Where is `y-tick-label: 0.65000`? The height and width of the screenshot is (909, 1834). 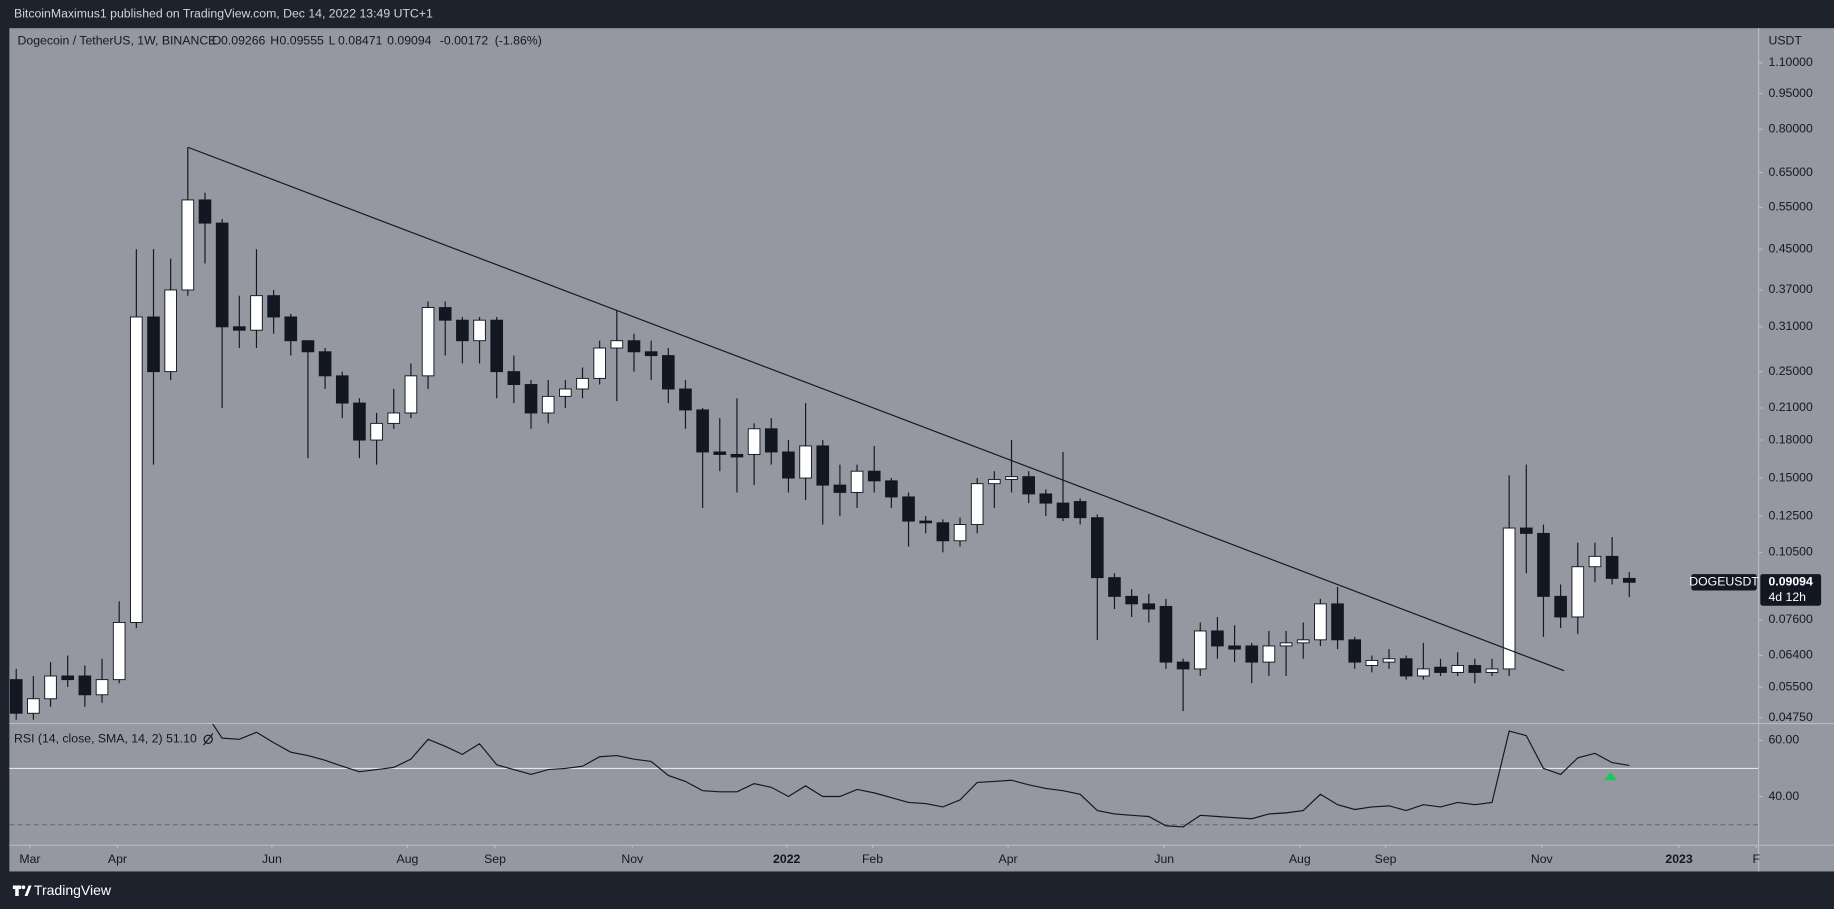 y-tick-label: 0.65000 is located at coordinates (1791, 172).